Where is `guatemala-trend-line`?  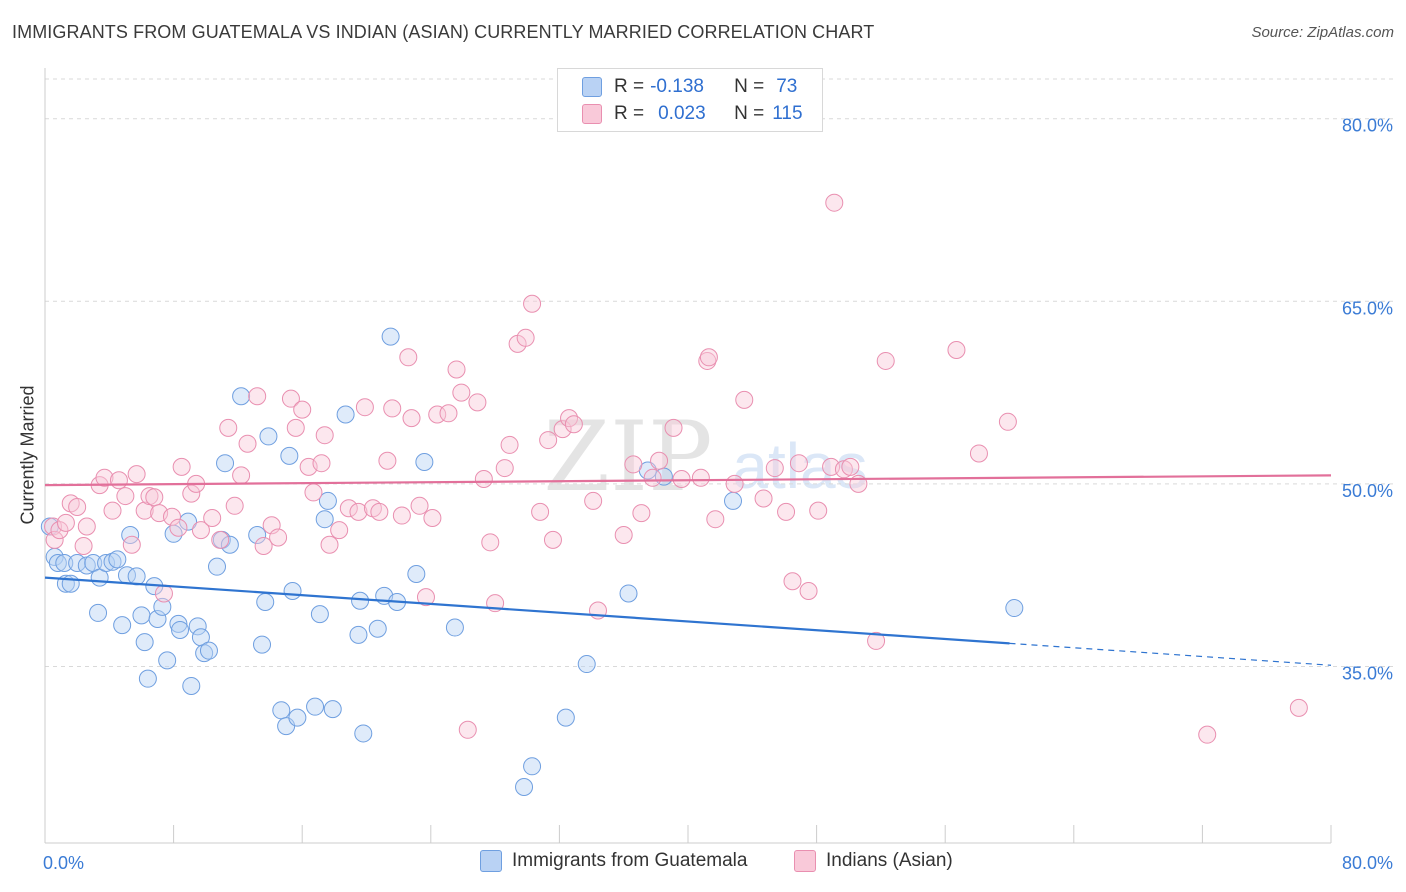
guatemala-trend-line is located at coordinates (527, 610).